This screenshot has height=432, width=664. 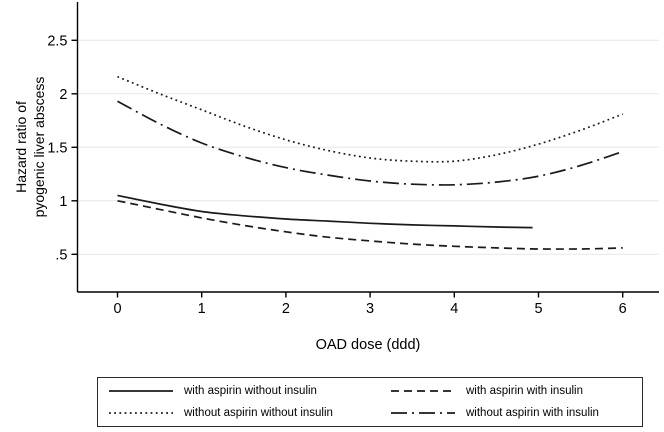 What do you see at coordinates (57, 148) in the screenshot?
I see `y-tick-label: 1.5` at bounding box center [57, 148].